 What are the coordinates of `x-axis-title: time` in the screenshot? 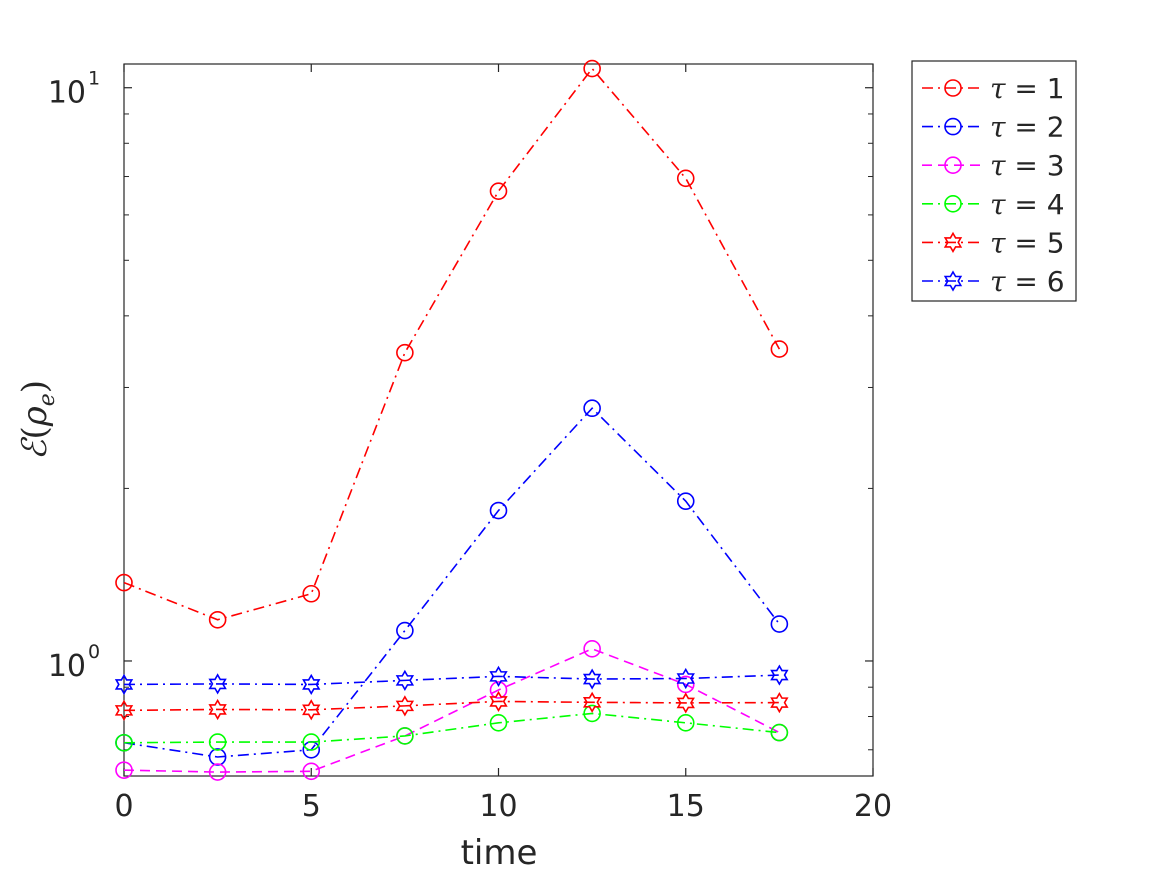 It's located at (499, 853).